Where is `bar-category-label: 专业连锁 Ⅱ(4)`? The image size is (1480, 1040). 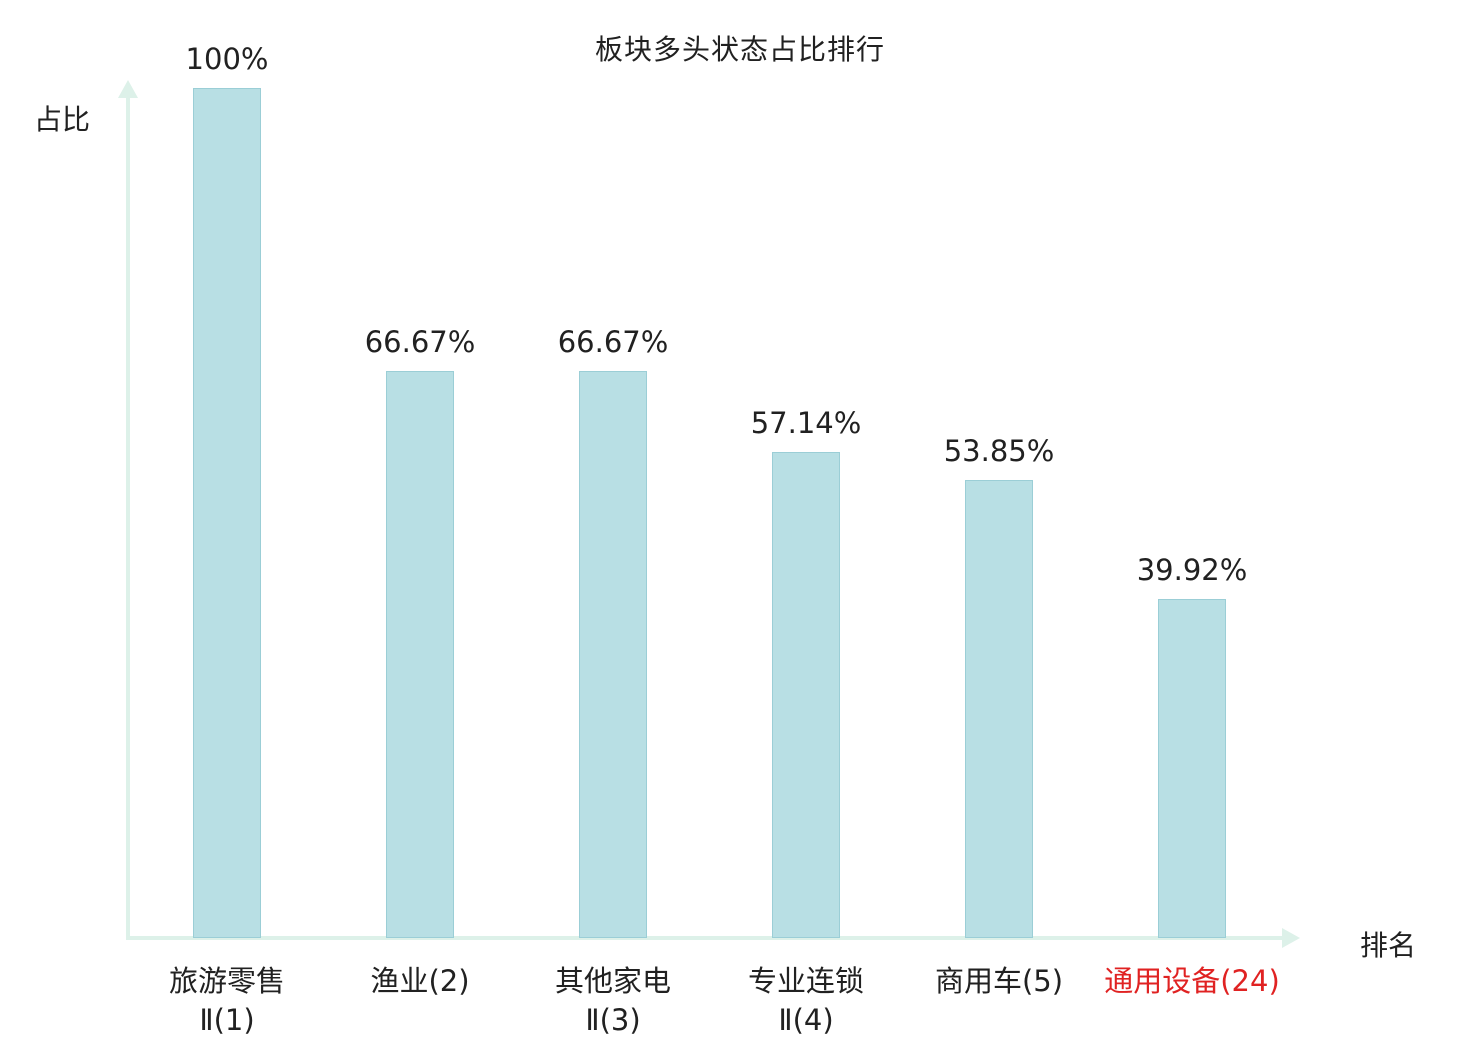 bar-category-label: 专业连锁 Ⅱ(4) is located at coordinates (806, 1001).